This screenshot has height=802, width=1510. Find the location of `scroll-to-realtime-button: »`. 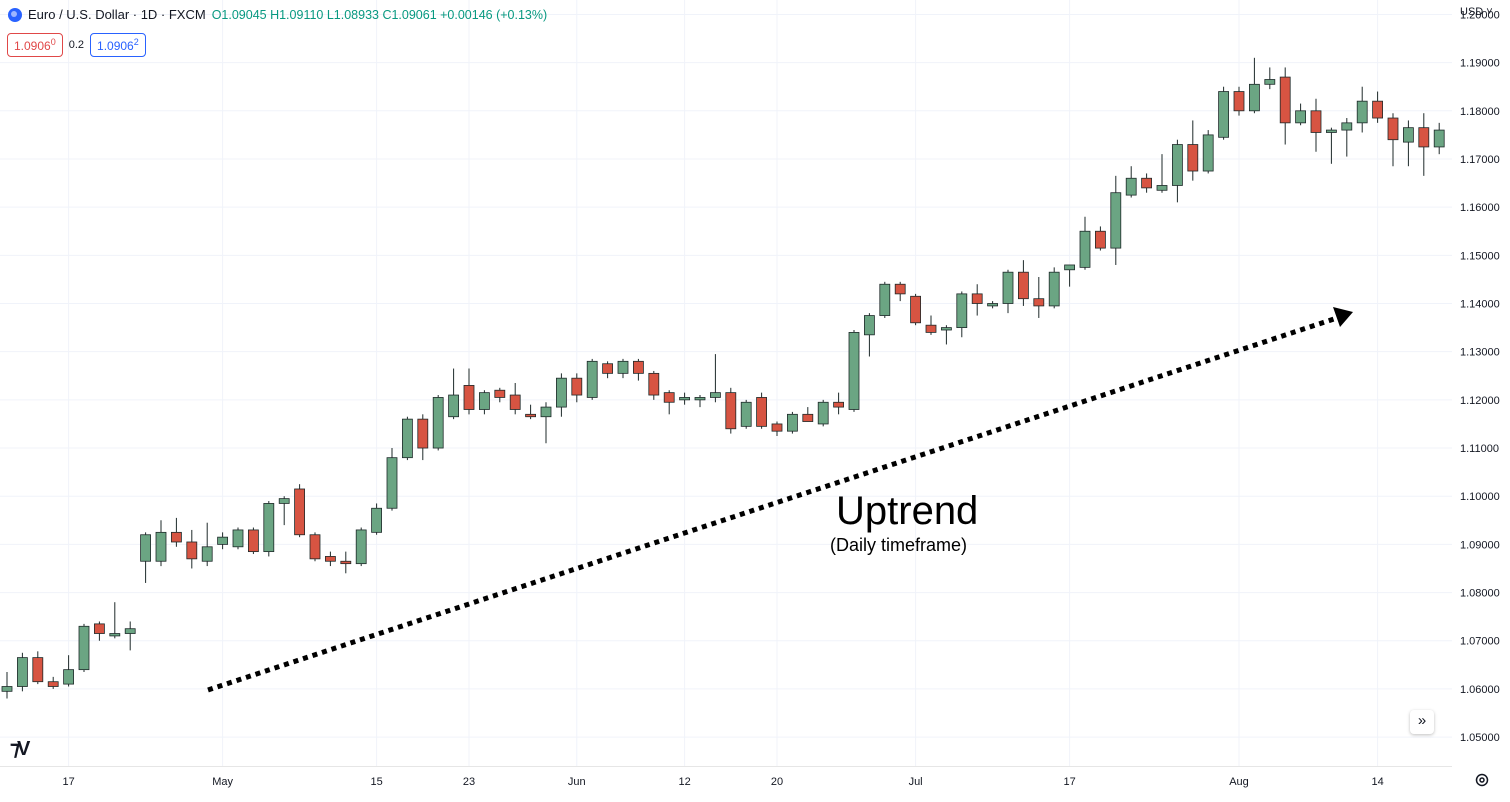

scroll-to-realtime-button: » is located at coordinates (1422, 722).